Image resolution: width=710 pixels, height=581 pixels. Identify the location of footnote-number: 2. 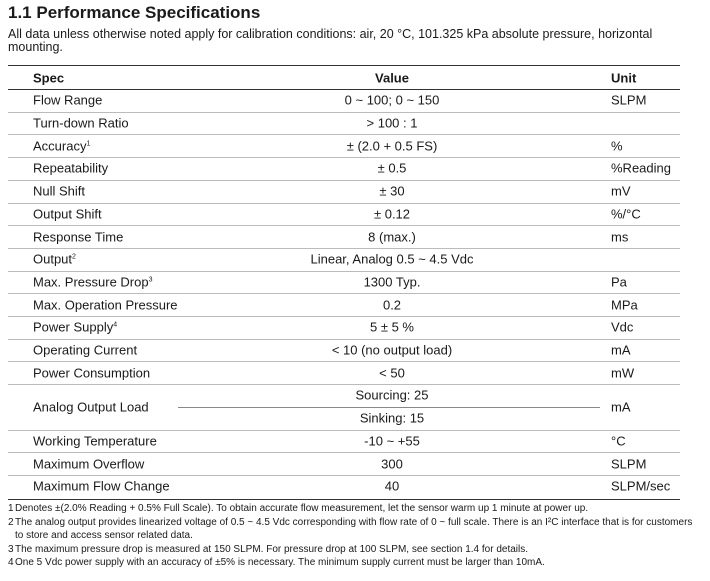
(11, 522).